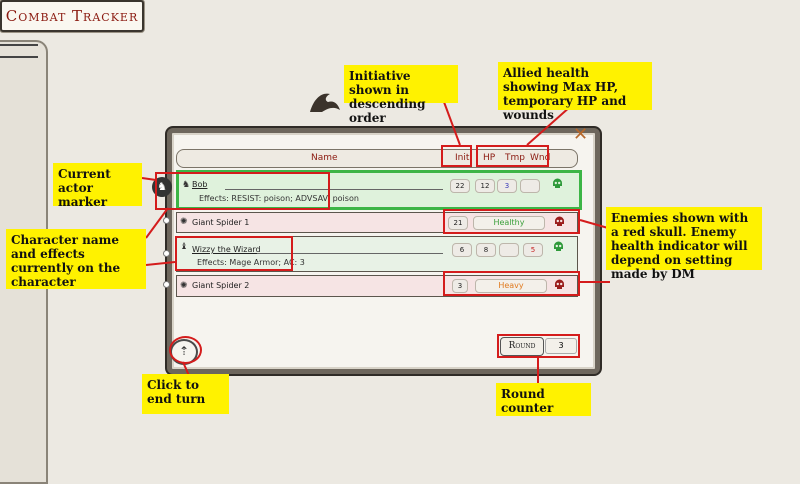  I want to click on init-value: 22, so click(460, 186).